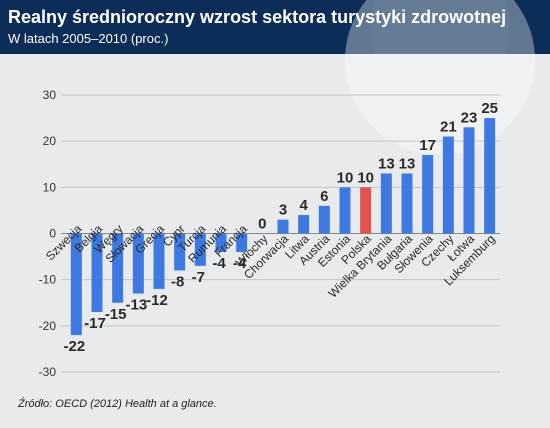 The width and height of the screenshot is (550, 428). Describe the element at coordinates (303, 205) in the screenshot. I see `value-label: 4` at that location.